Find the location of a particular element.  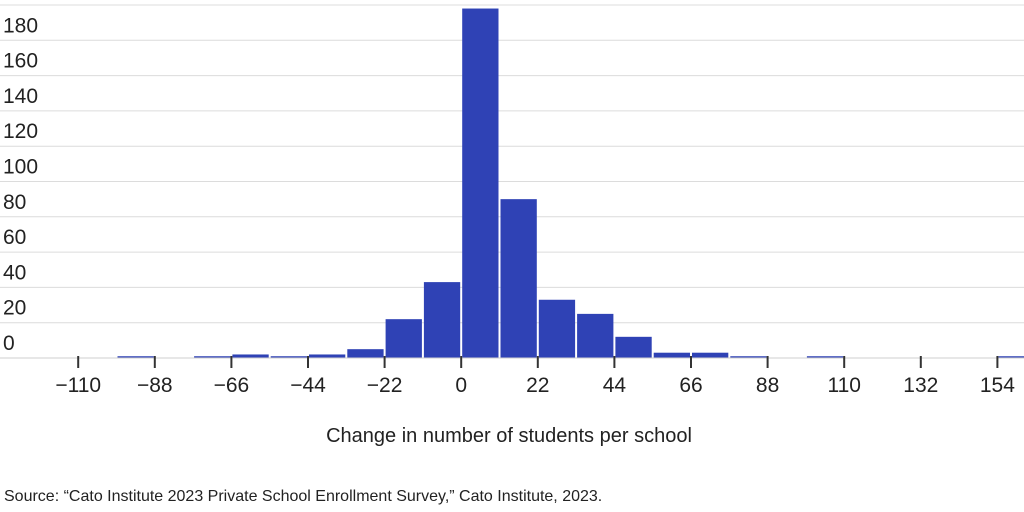

x-tick-label: −44 is located at coordinates (308, 385).